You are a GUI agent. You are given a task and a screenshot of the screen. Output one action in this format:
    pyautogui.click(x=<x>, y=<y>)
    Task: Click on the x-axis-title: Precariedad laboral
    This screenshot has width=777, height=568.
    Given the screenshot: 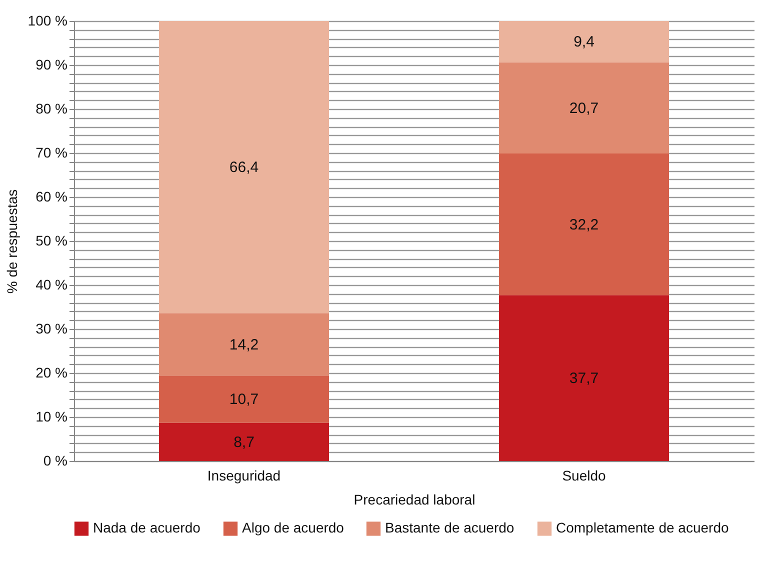 What is the action you would take?
    pyautogui.click(x=415, y=500)
    